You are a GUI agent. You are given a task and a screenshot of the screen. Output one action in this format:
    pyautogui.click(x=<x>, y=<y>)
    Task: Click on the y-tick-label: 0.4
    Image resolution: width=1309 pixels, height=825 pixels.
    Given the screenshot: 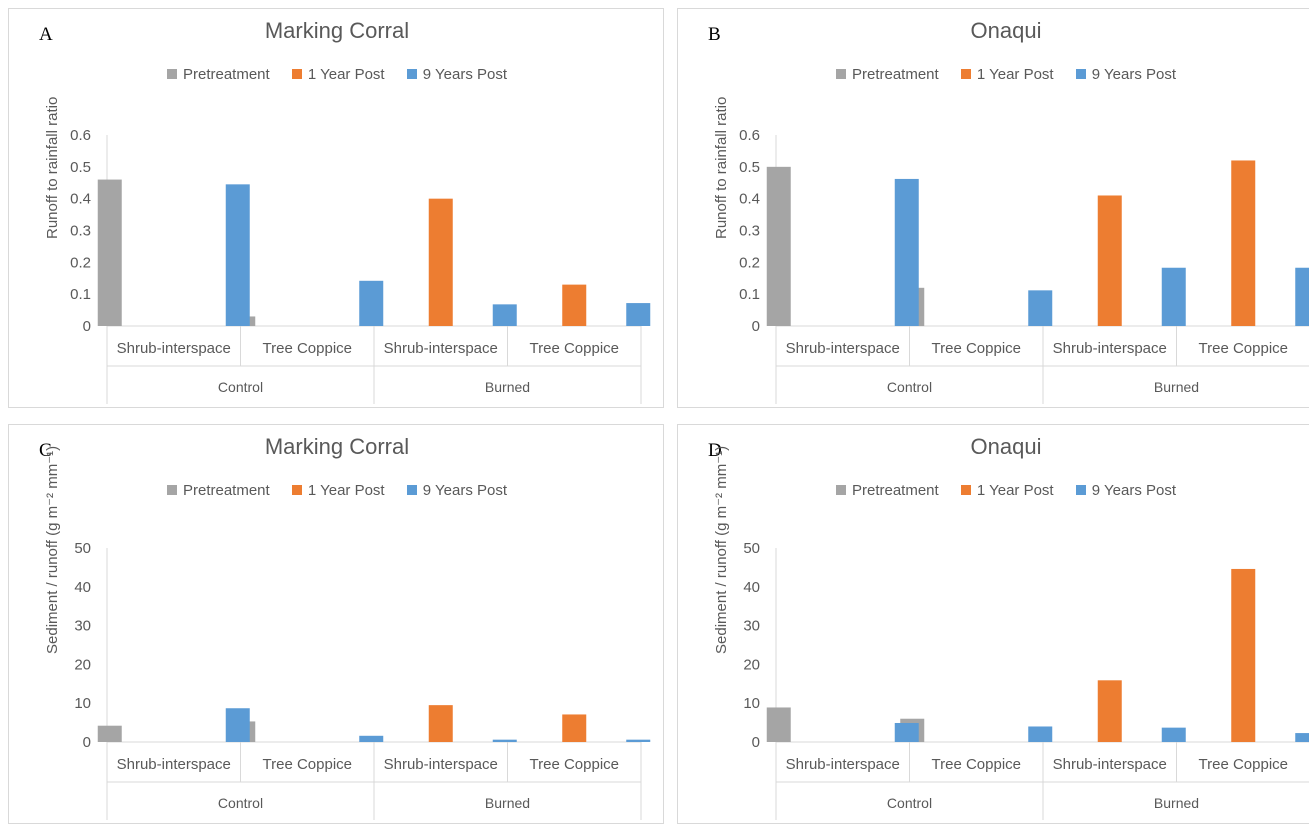 What is the action you would take?
    pyautogui.click(x=80, y=199)
    